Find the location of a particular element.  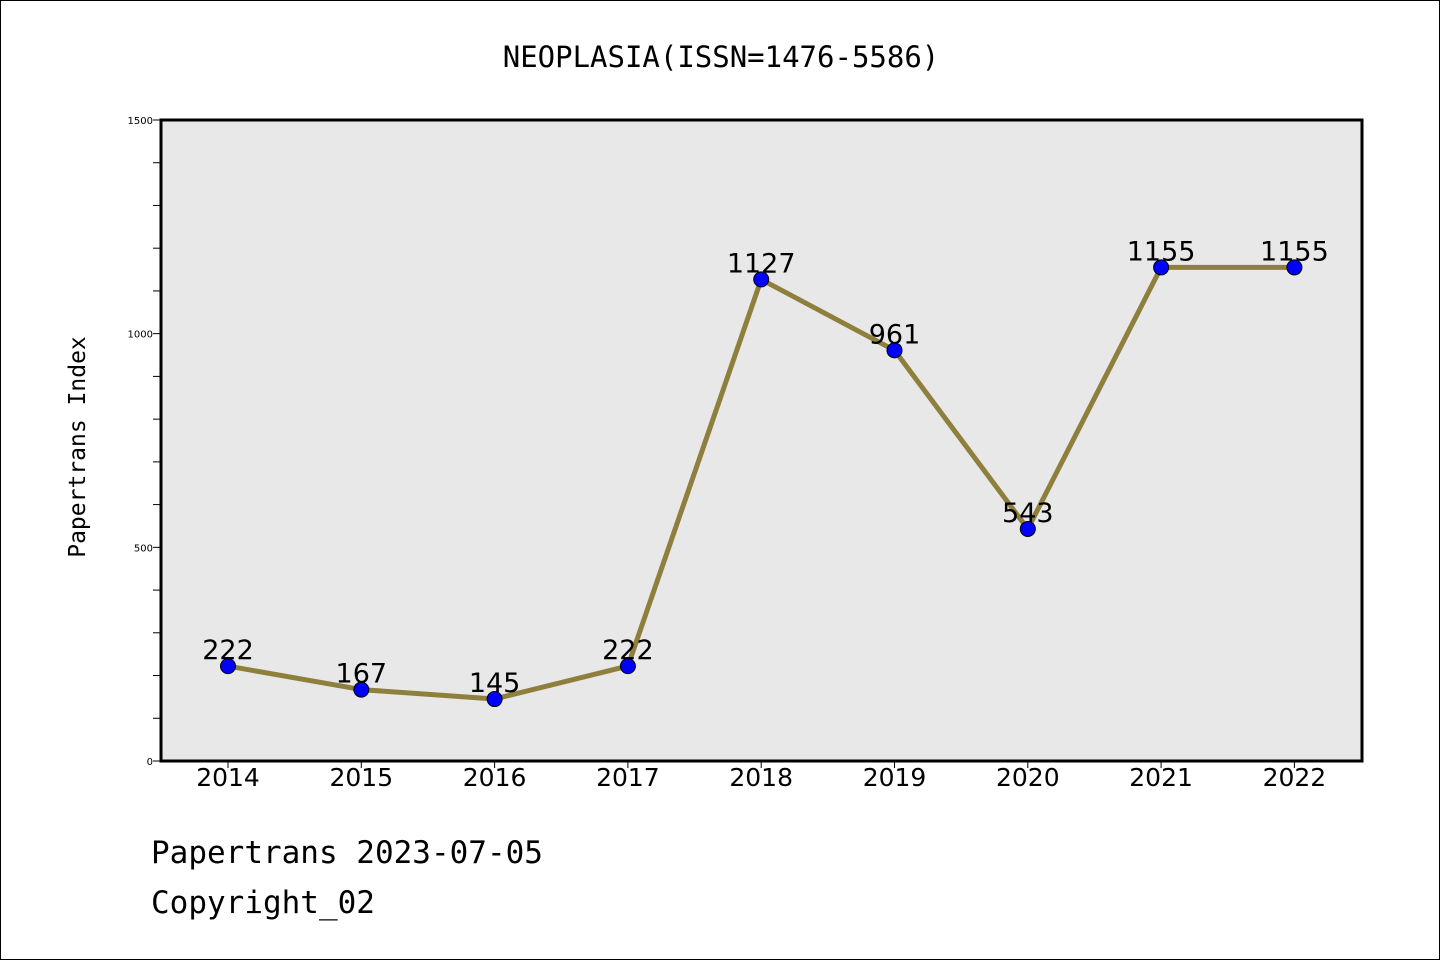

x-axis: 2014 2015 2016 2017 2018 2019 2020 2021 2022 is located at coordinates (761, 776).